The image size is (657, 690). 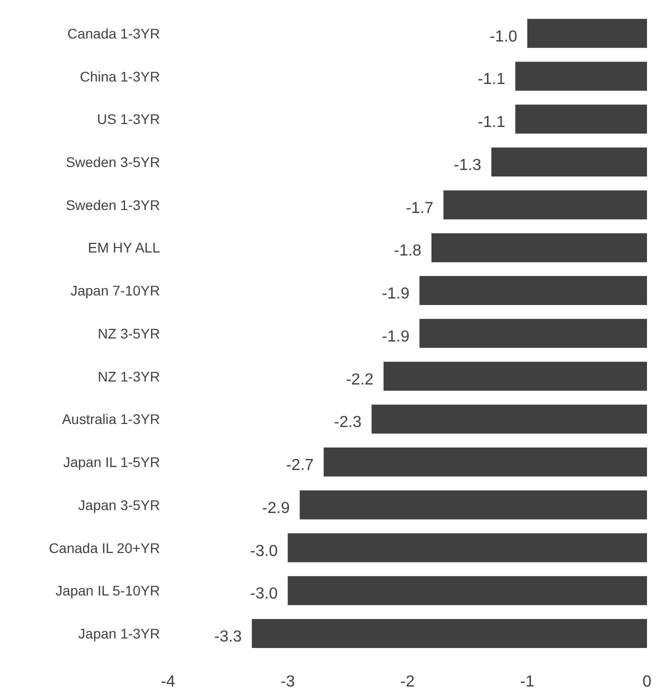 What do you see at coordinates (468, 165) in the screenshot?
I see `data-label: -1.3` at bounding box center [468, 165].